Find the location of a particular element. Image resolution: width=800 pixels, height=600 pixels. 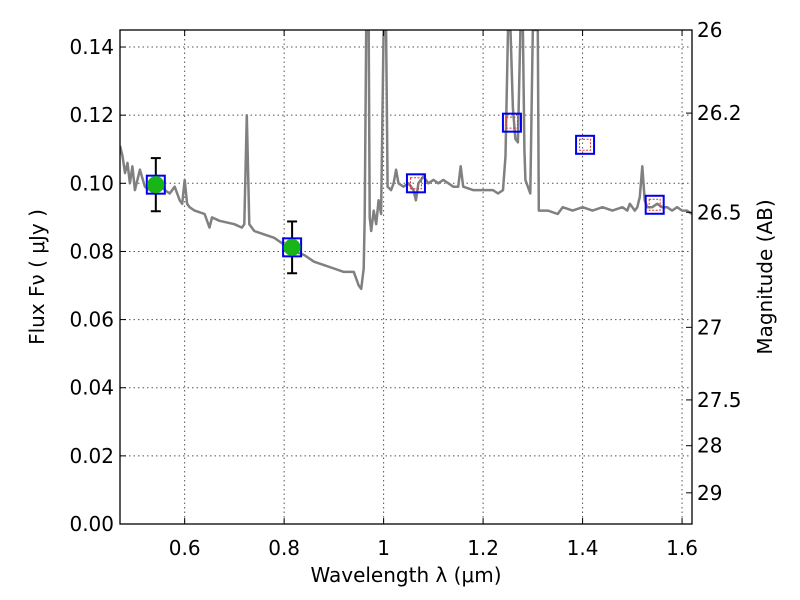

x-tick-label: 0.8 is located at coordinates (284, 548).